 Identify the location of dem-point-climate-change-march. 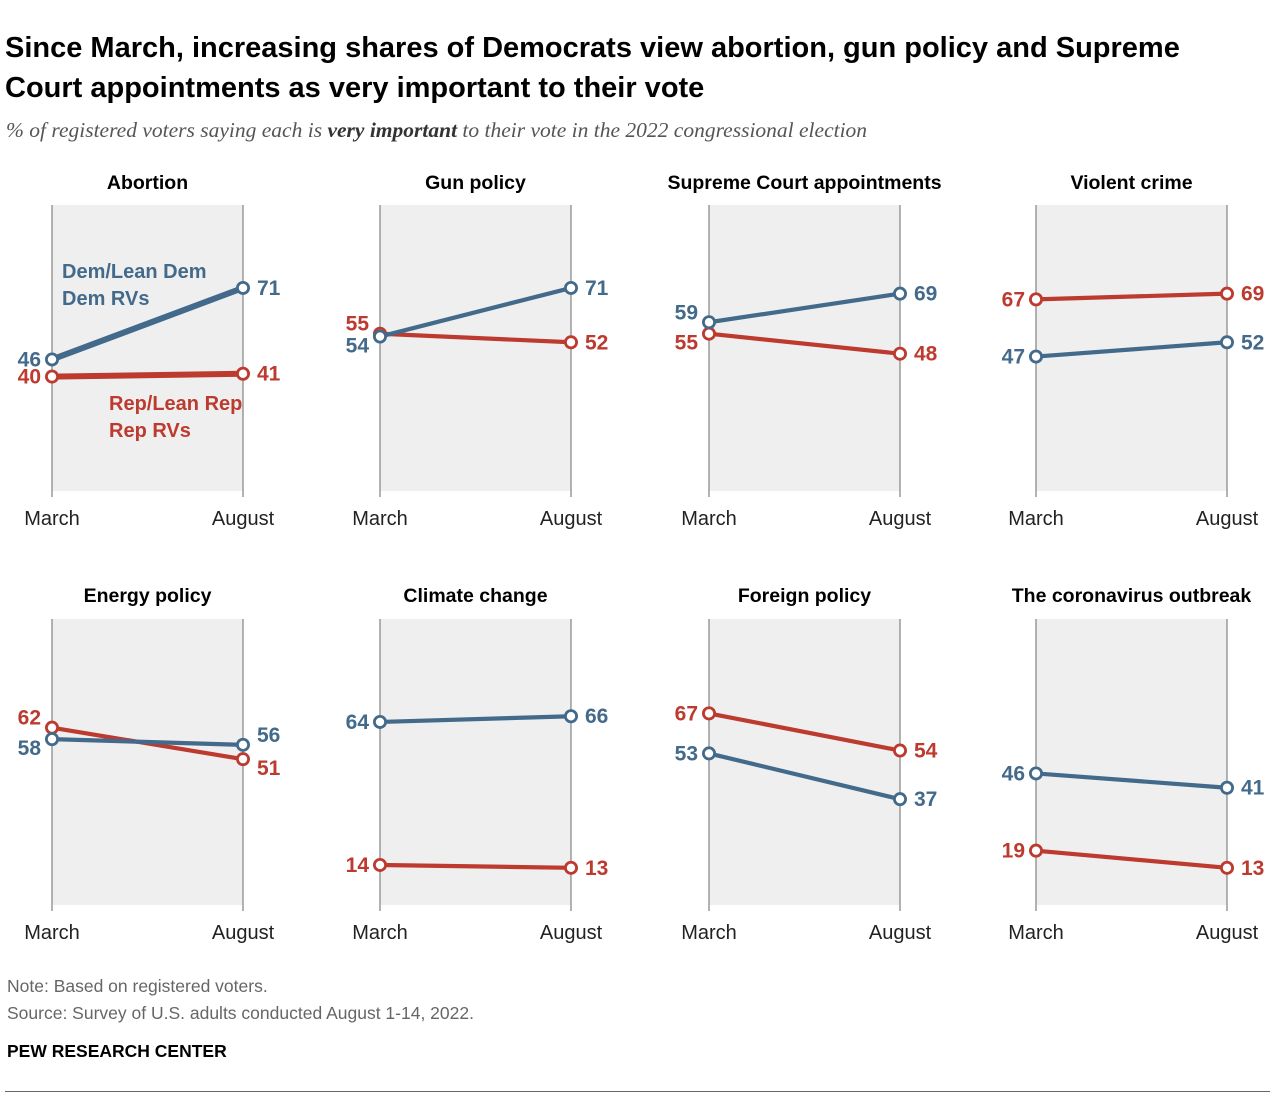
(379, 721).